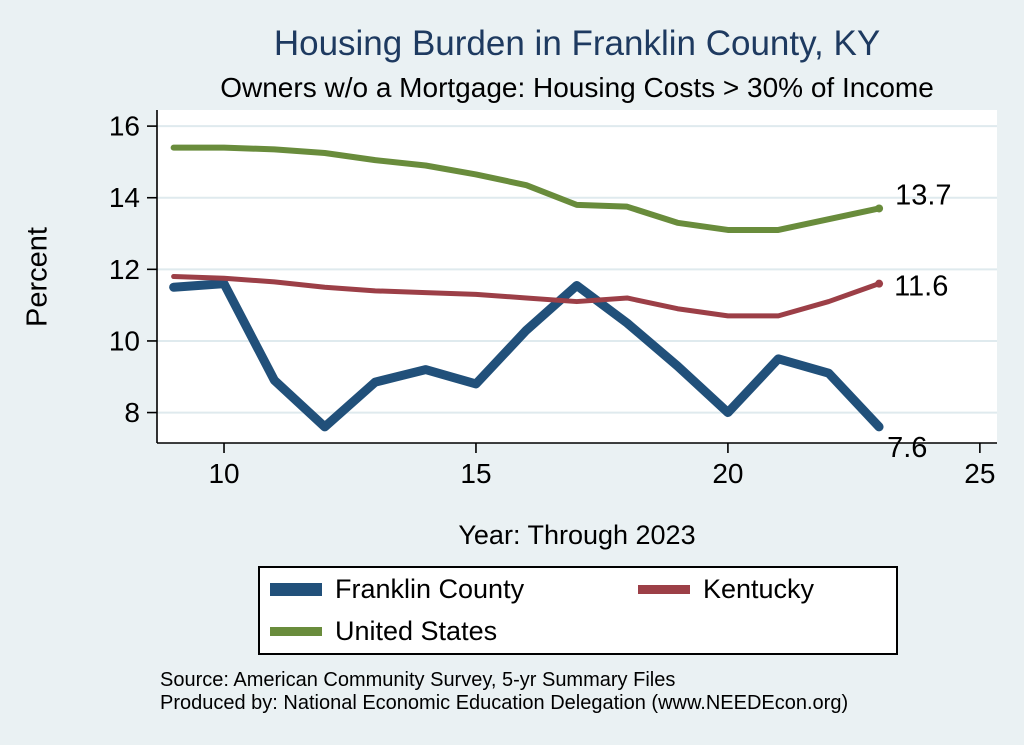 The image size is (1024, 745). Describe the element at coordinates (526, 188) in the screenshot. I see `series-line-united-states` at that location.